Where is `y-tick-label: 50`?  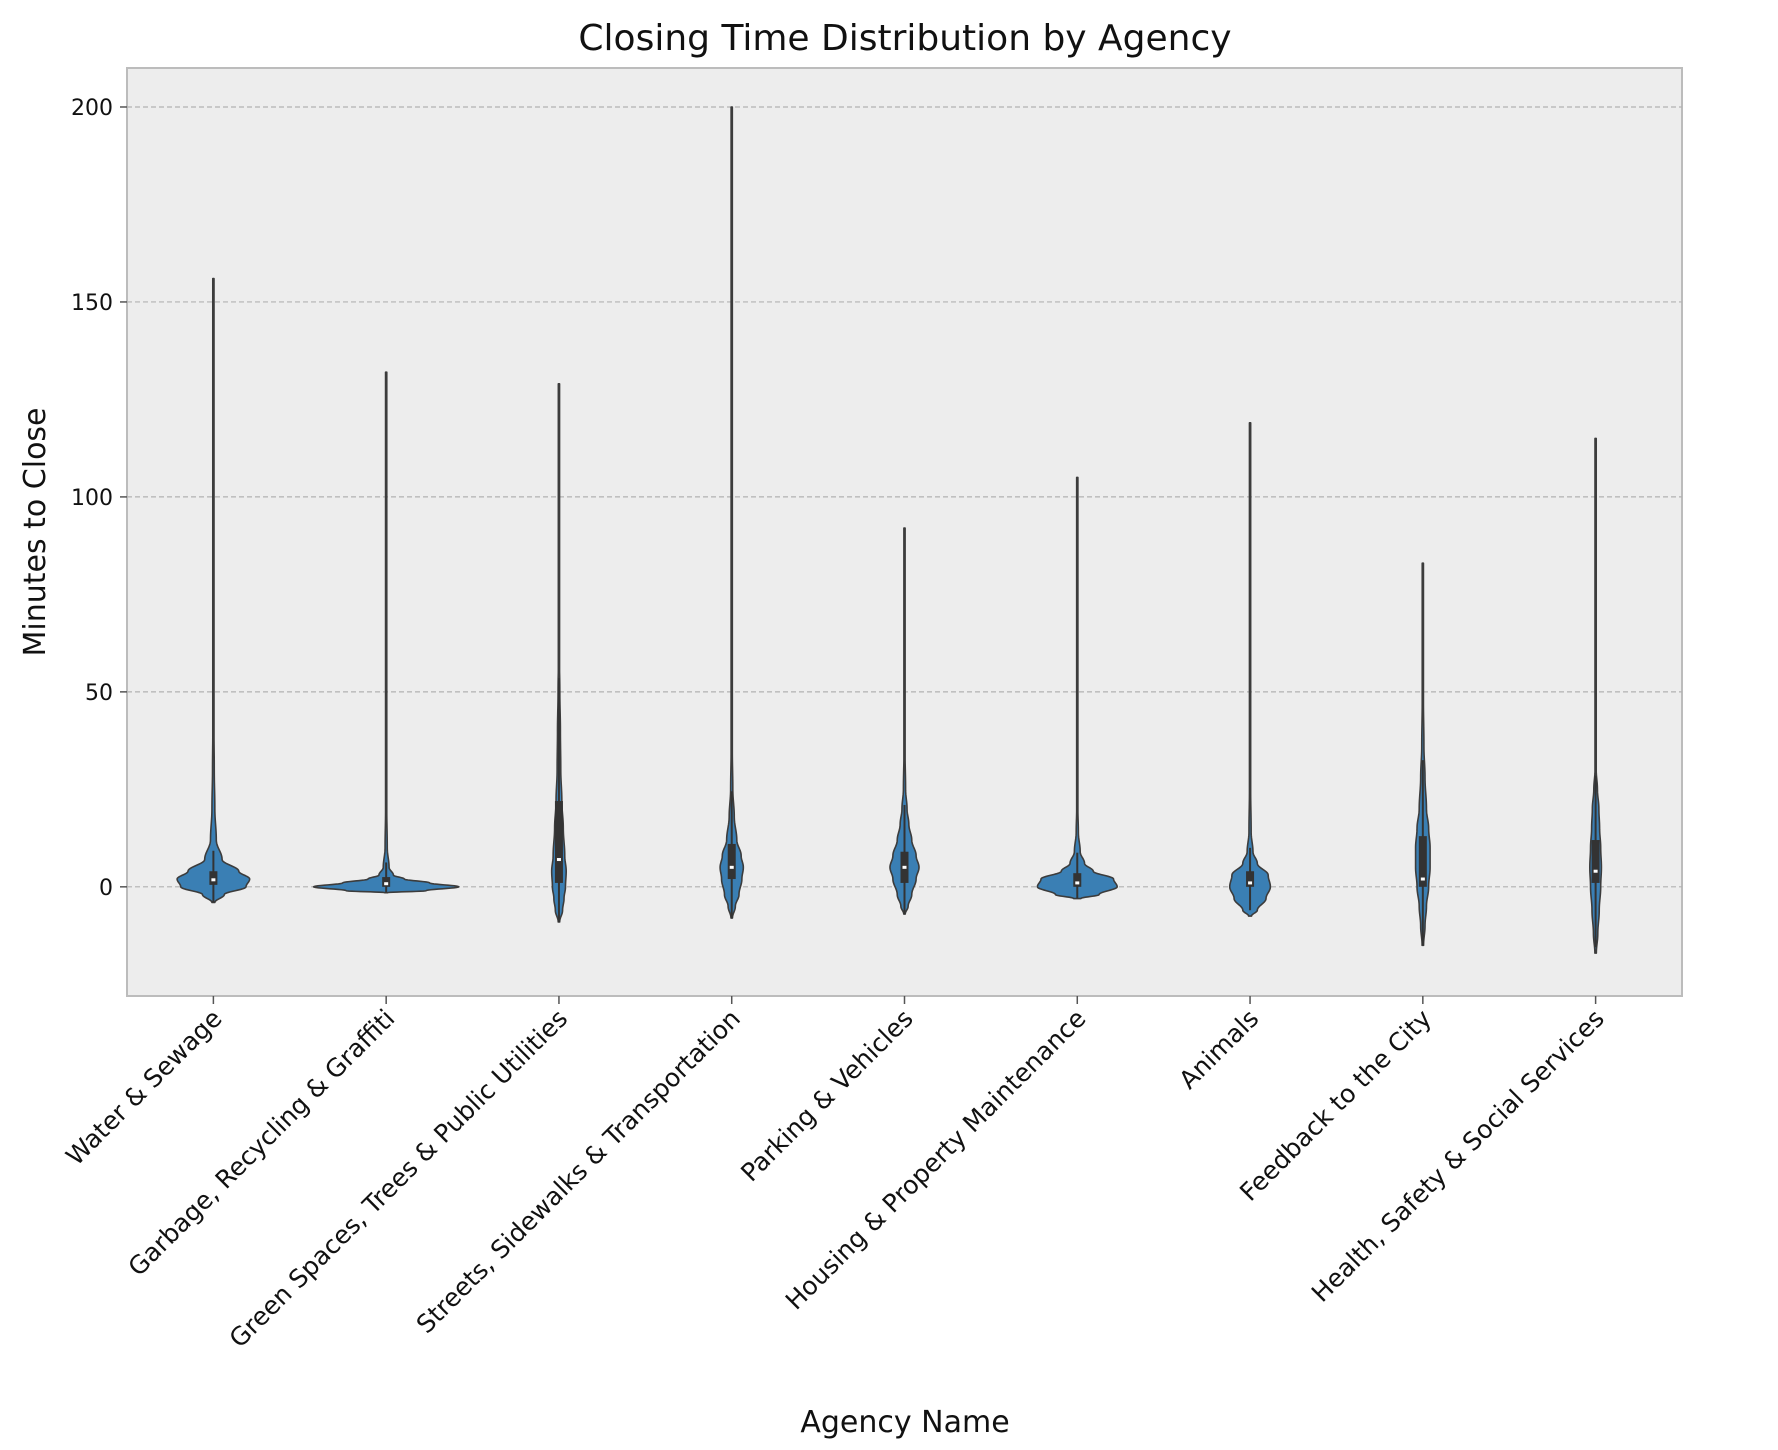 y-tick-label: 50 is located at coordinates (99, 693).